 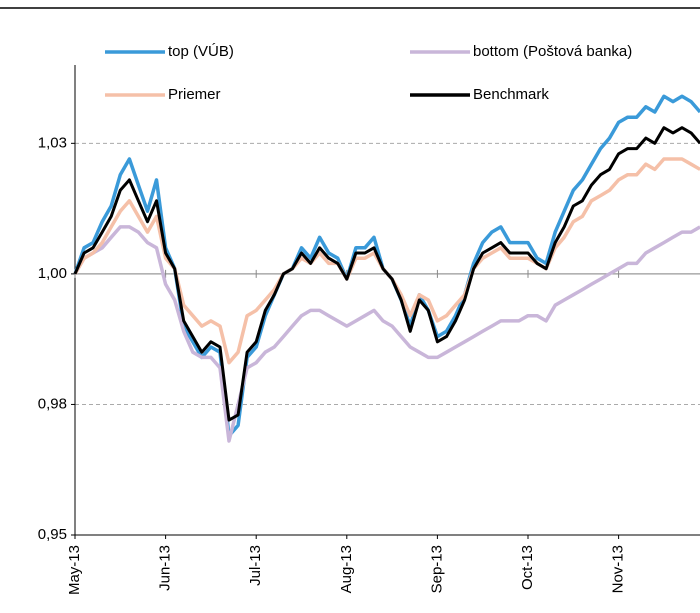 I want to click on x-tick-label: Nov-13, so click(x=618, y=569).